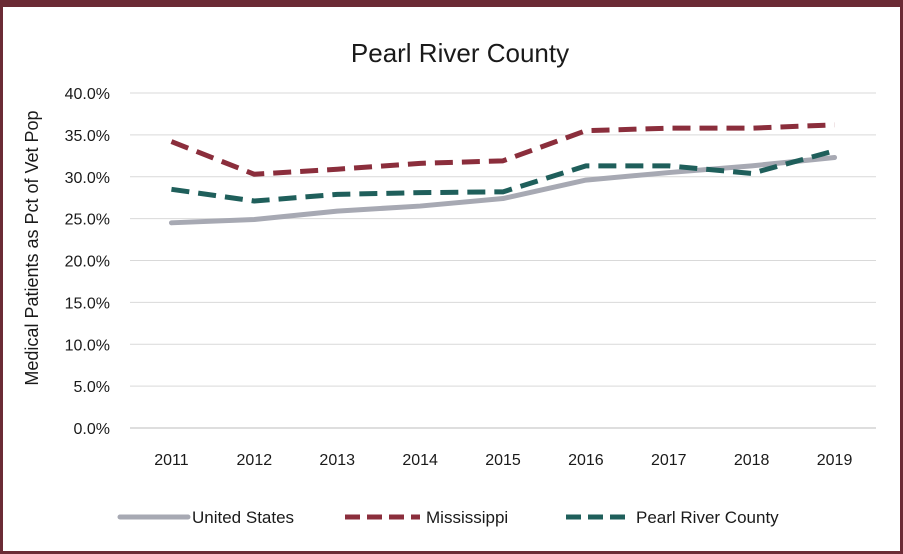 The image size is (903, 554). I want to click on y-tick-label: 20.0%, so click(87, 262).